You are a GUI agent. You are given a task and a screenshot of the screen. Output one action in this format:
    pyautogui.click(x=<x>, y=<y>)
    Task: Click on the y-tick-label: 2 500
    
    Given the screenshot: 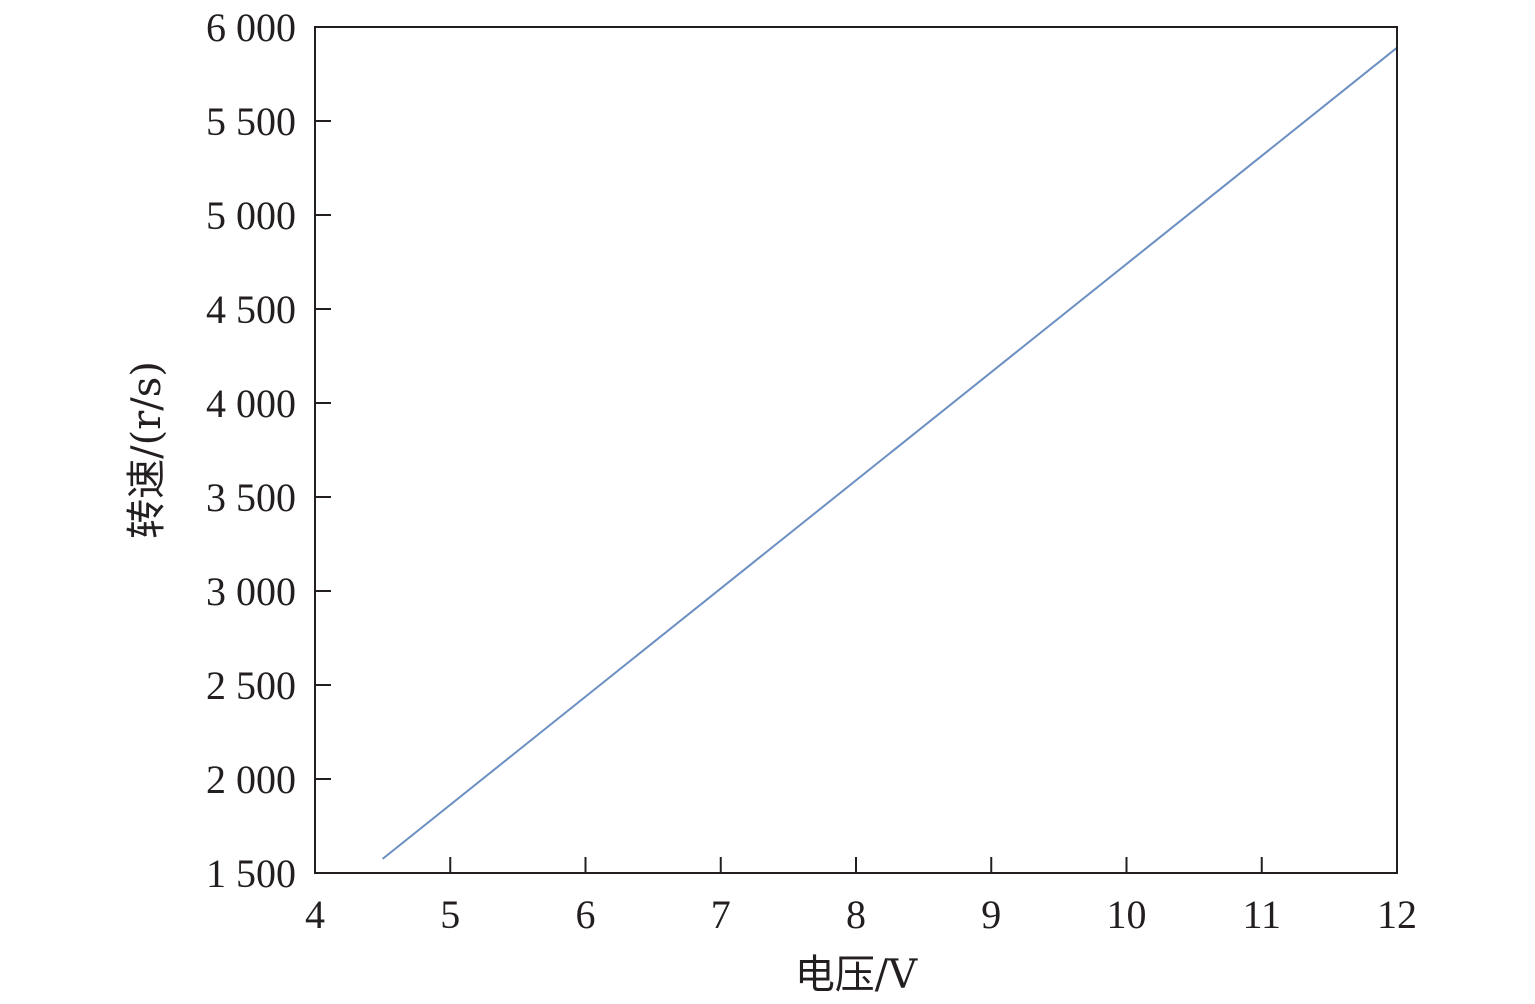 What is the action you would take?
    pyautogui.click(x=251, y=685)
    